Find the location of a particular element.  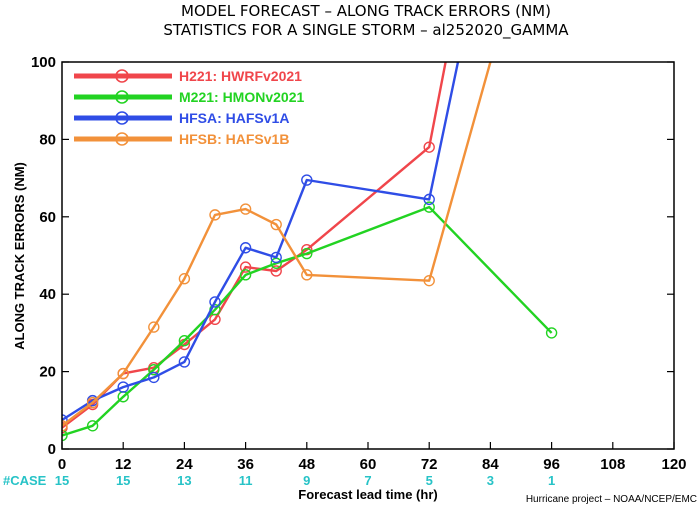

case-count: 5 is located at coordinates (429, 480).